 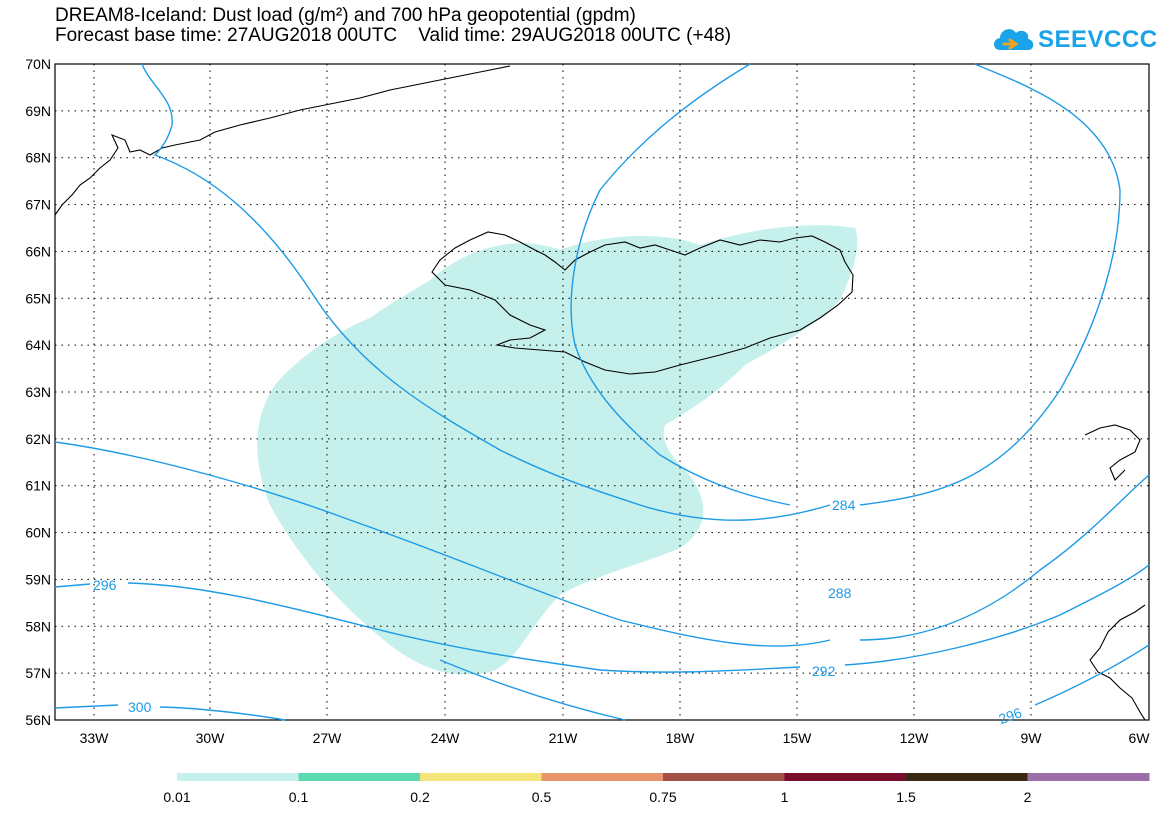 I want to click on faroe-shetland-coast, so click(x=1112, y=452).